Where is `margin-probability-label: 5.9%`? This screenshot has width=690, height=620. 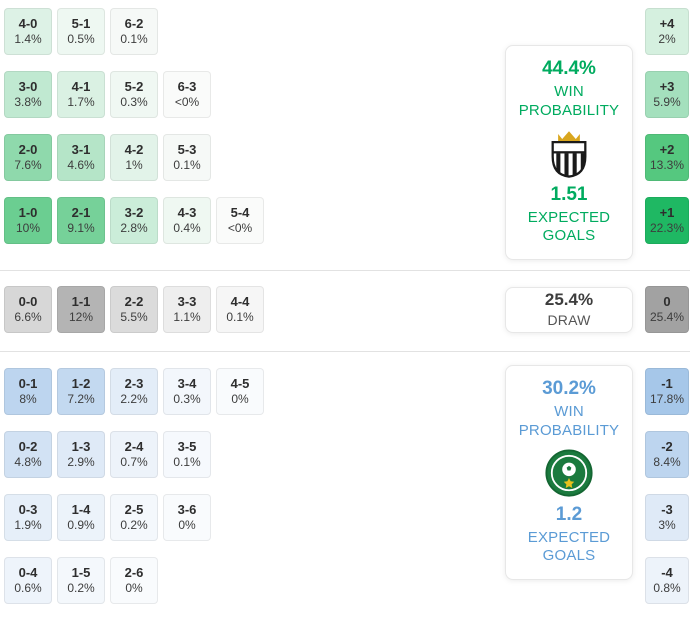 margin-probability-label: 5.9% is located at coordinates (667, 101).